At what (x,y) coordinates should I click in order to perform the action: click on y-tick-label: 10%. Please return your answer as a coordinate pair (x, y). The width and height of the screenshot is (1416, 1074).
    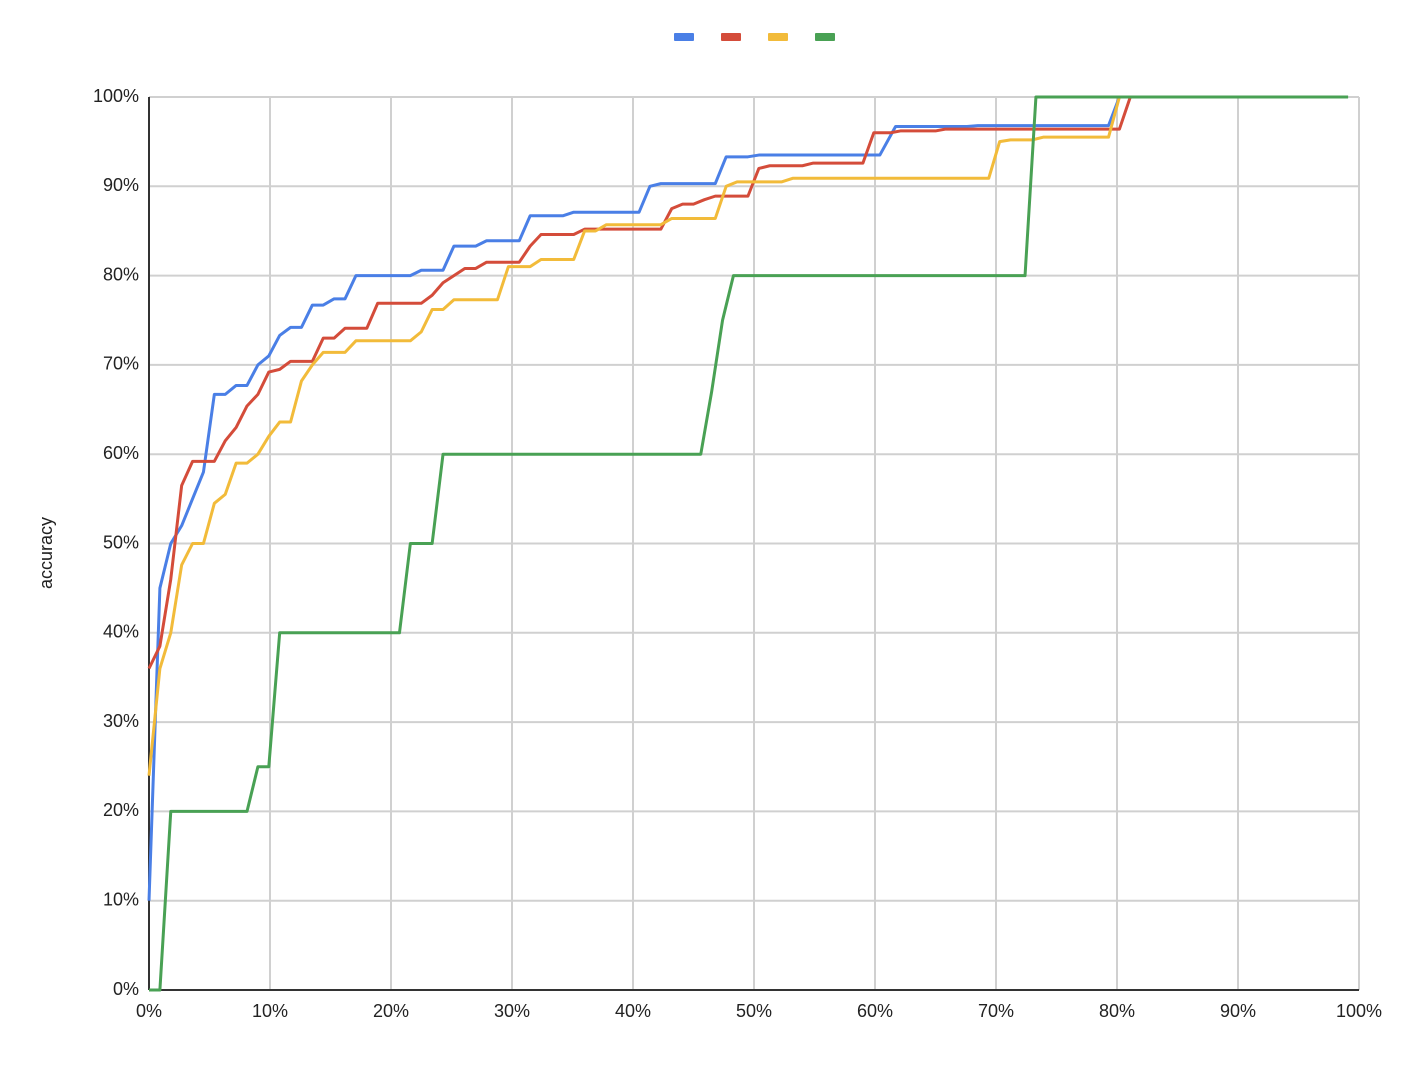
    Looking at the image, I should click on (121, 899).